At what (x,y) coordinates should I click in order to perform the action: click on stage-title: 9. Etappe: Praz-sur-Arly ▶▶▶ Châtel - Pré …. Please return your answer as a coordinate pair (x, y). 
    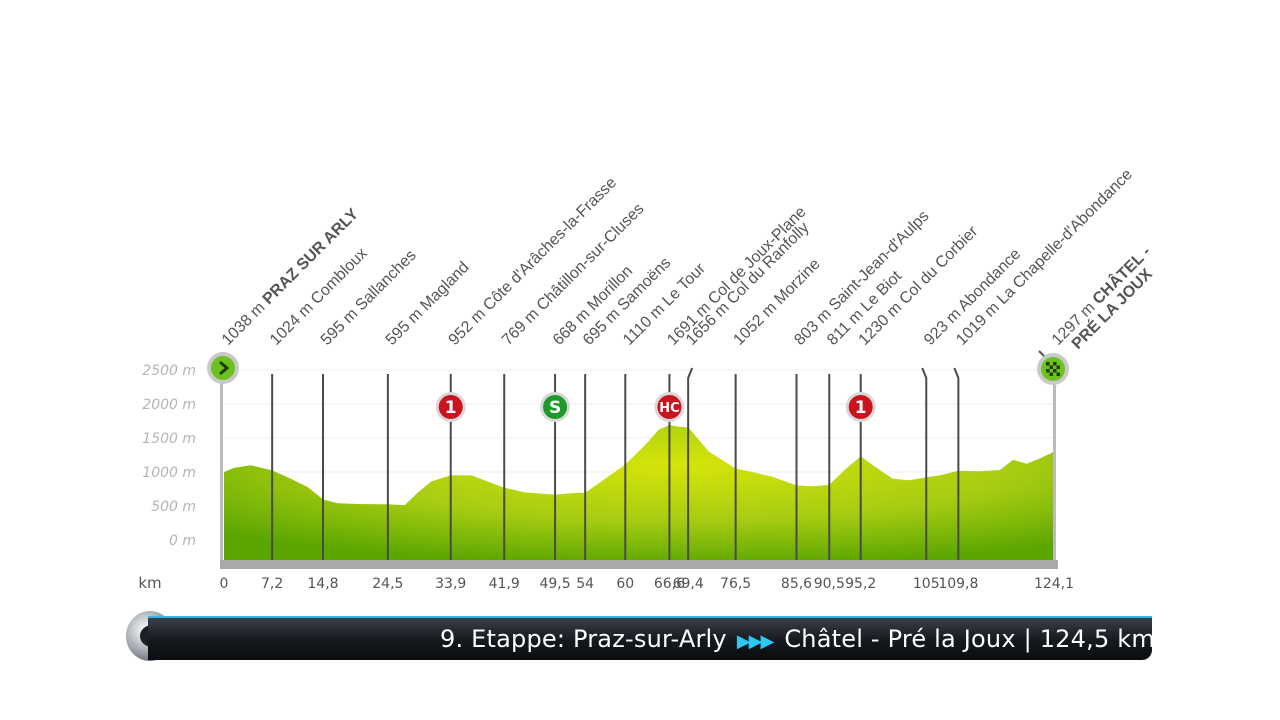
    Looking at the image, I should click on (797, 639).